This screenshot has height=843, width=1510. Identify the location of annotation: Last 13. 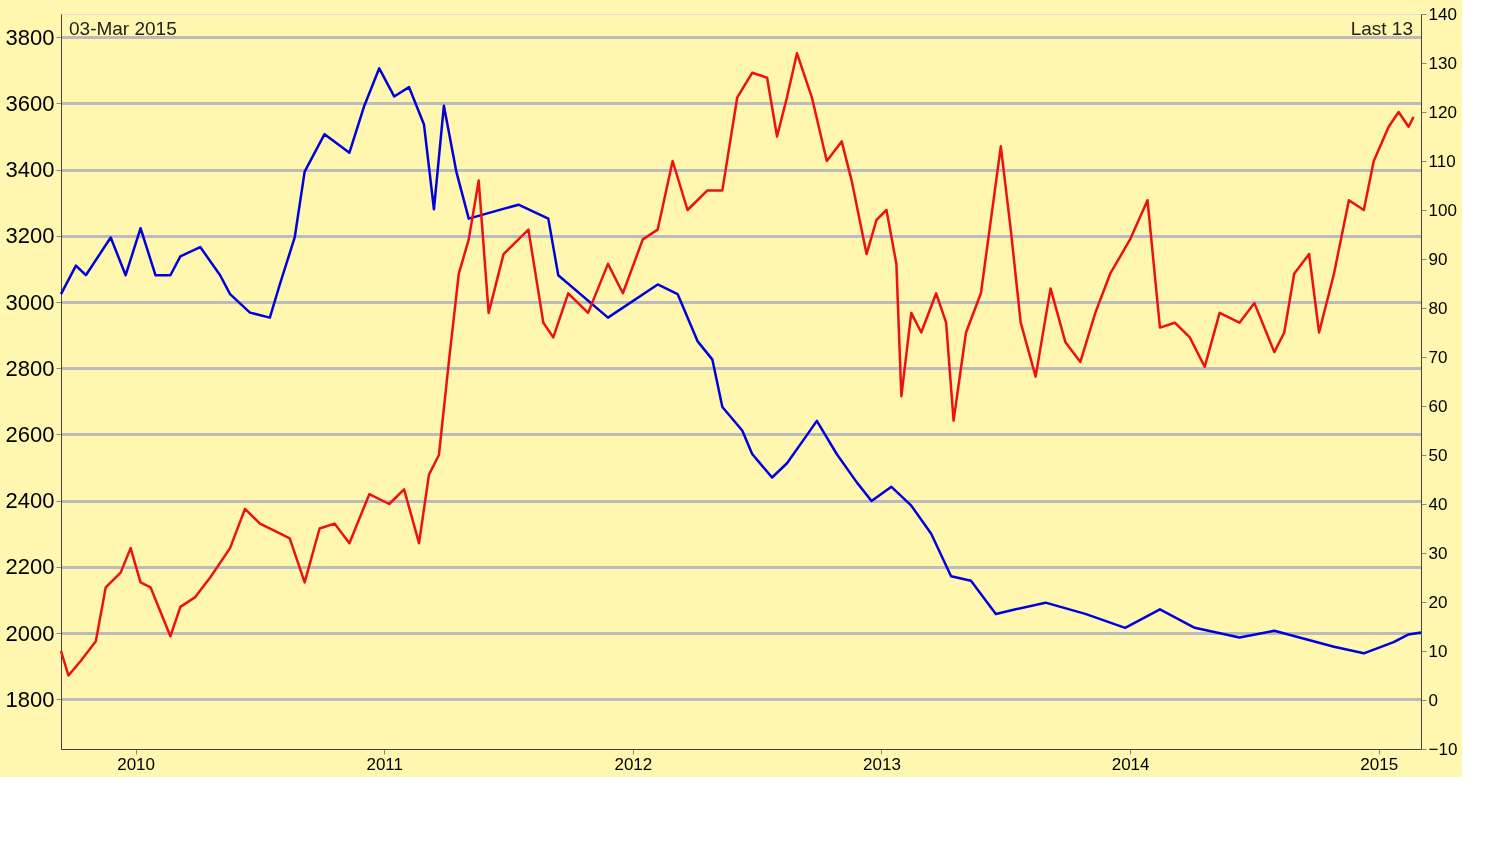
(1381, 28).